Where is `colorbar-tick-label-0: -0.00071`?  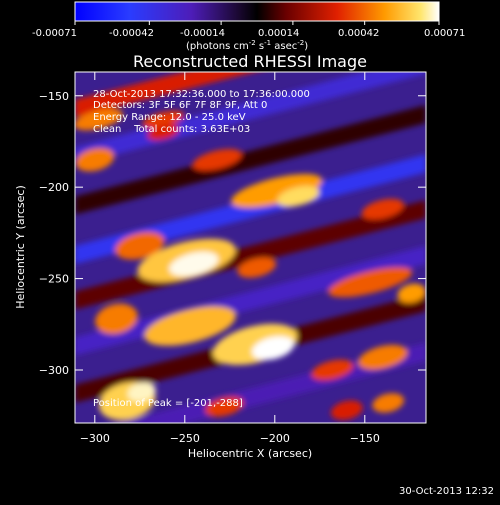
colorbar-tick-label-0: -0.00071 is located at coordinates (54, 33).